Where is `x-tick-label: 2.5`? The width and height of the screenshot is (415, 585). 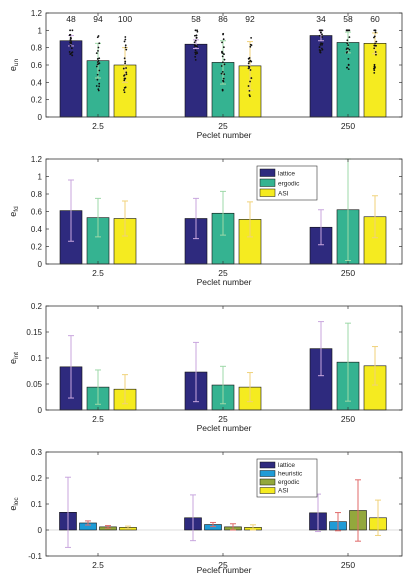
x-tick-label: 2.5 is located at coordinates (98, 273).